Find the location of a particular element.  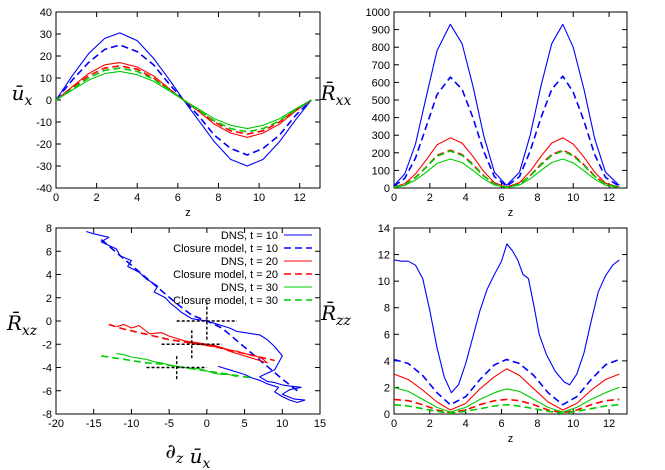

legend-label: Closure model, t = 10 is located at coordinates (225, 249).